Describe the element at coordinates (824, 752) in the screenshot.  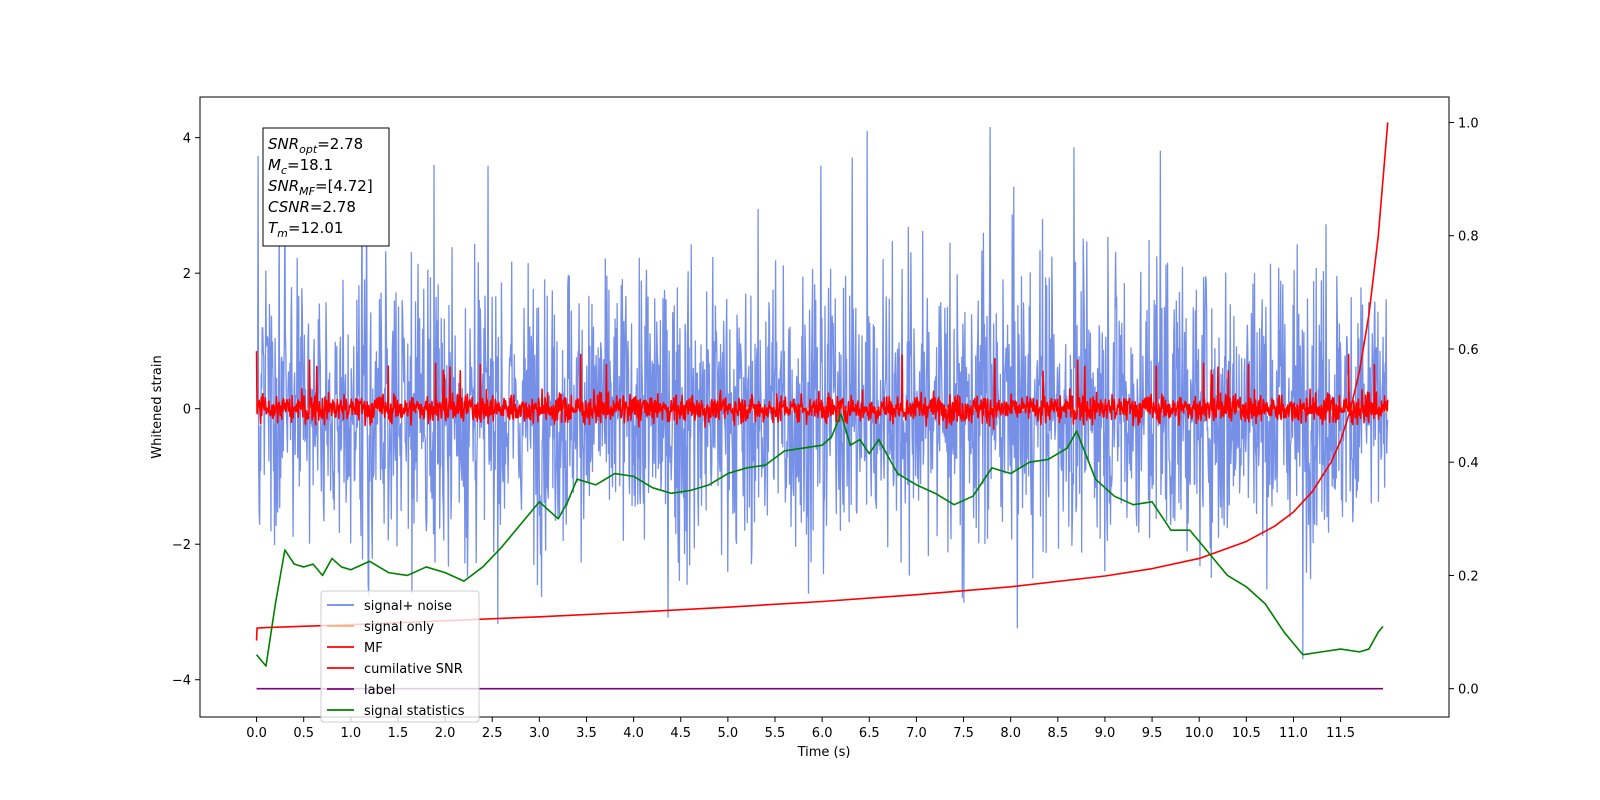
I see `x-axis-label: Time (s)` at that location.